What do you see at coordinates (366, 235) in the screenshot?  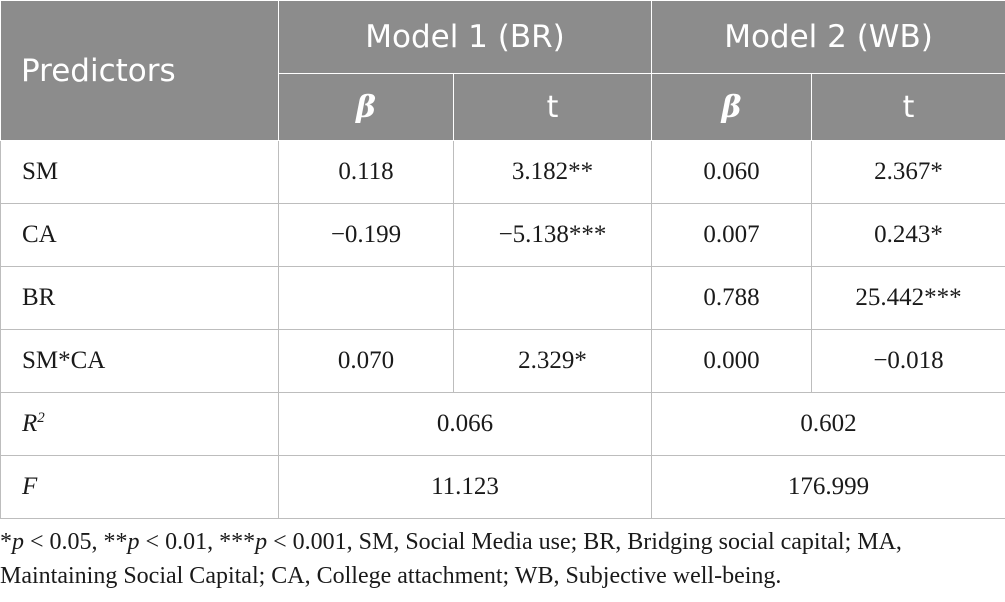 I see `model1-beta-cell: −0.199` at bounding box center [366, 235].